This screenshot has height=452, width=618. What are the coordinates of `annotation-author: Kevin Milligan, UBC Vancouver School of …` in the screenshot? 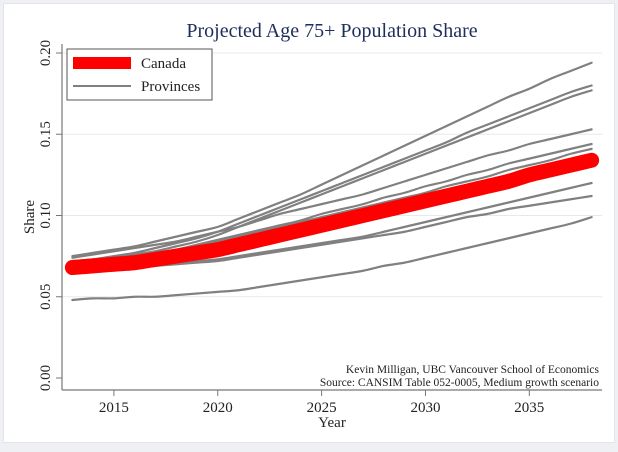 It's located at (473, 370).